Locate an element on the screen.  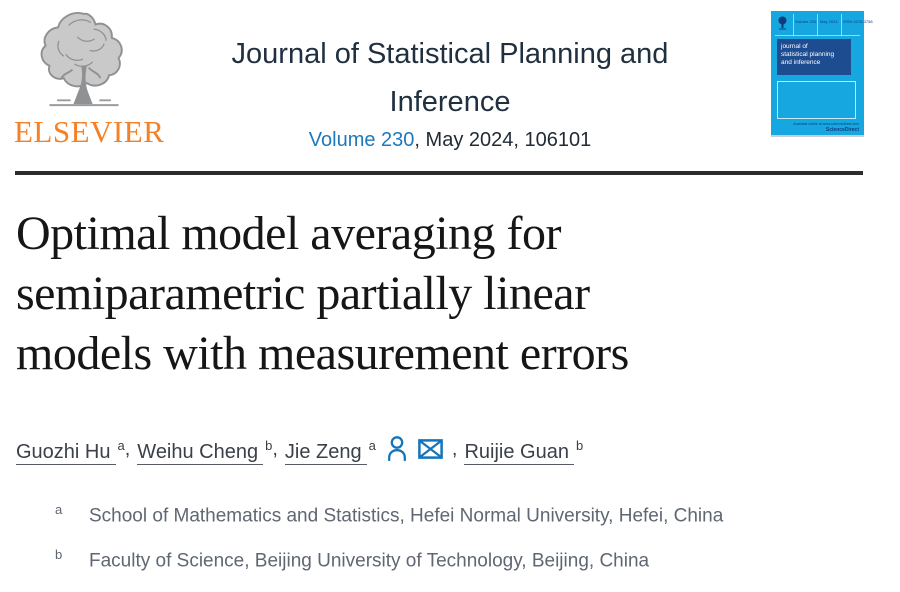
envelope-icon is located at coordinates (430, 448).